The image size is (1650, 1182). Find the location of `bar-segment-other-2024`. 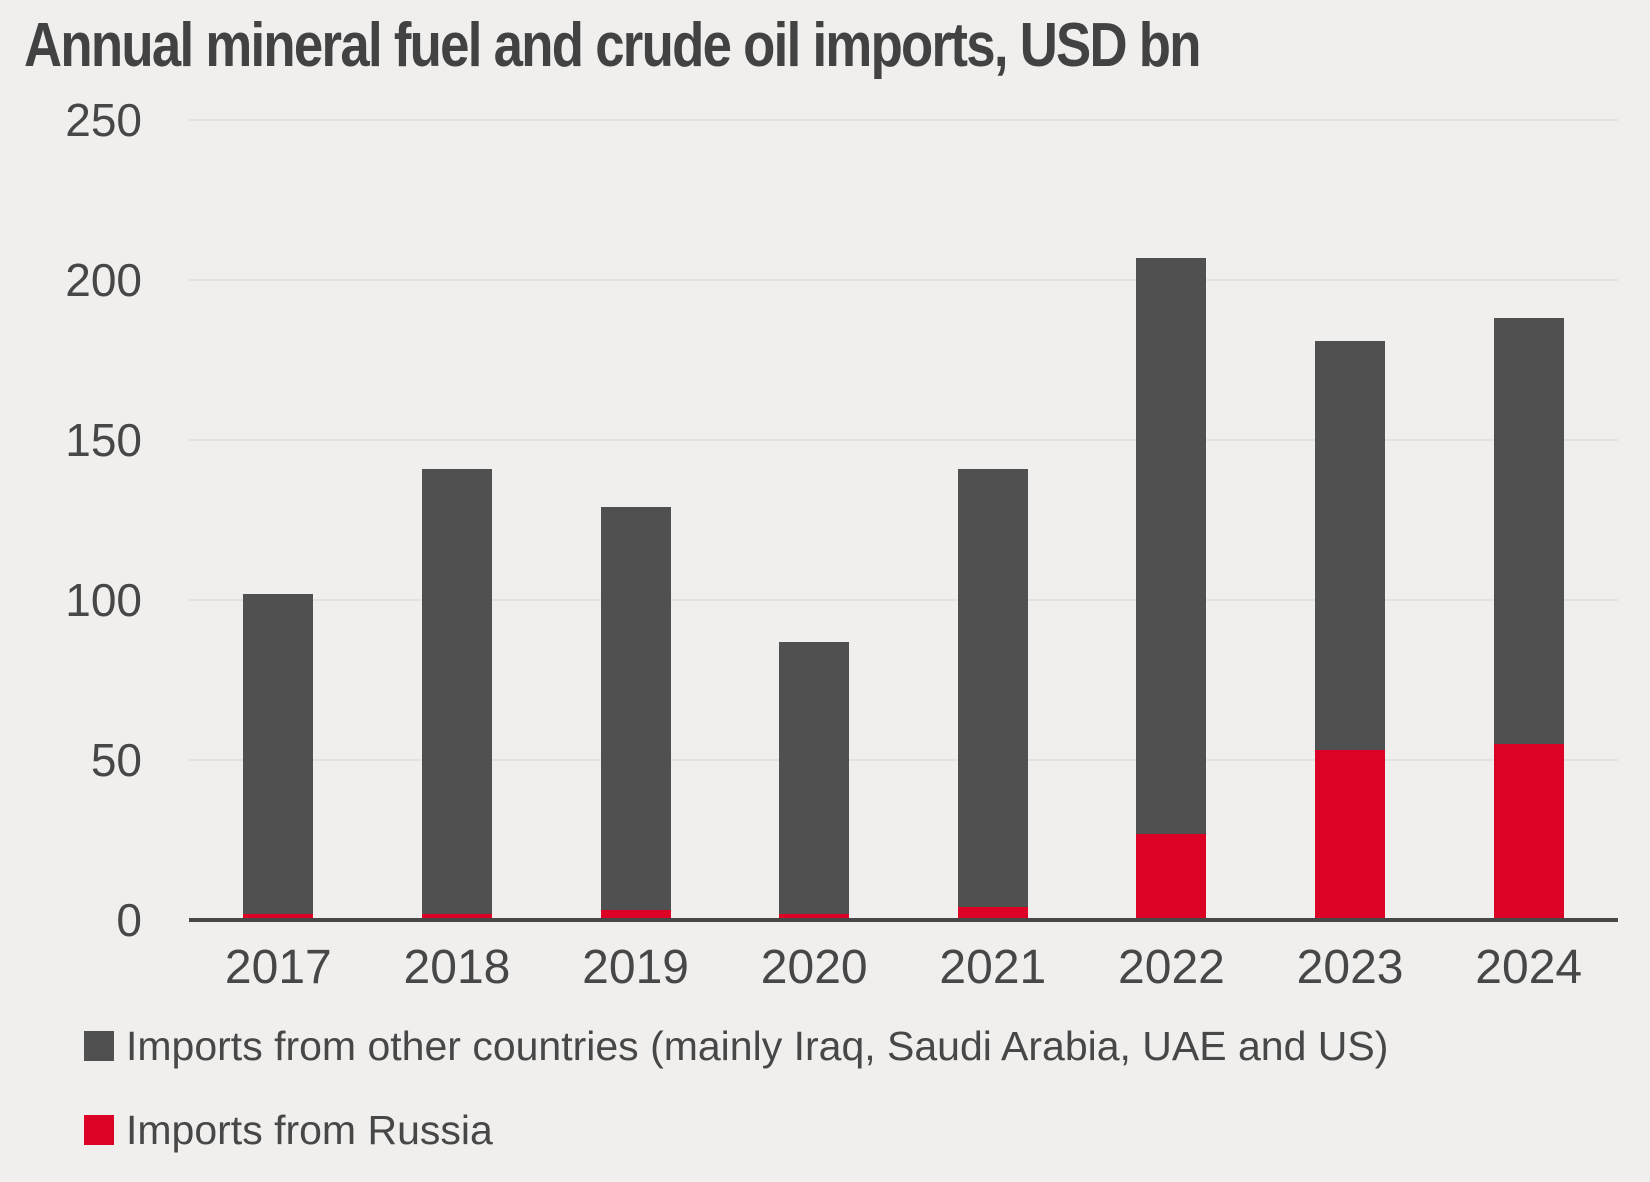

bar-segment-other-2024 is located at coordinates (1528, 531).